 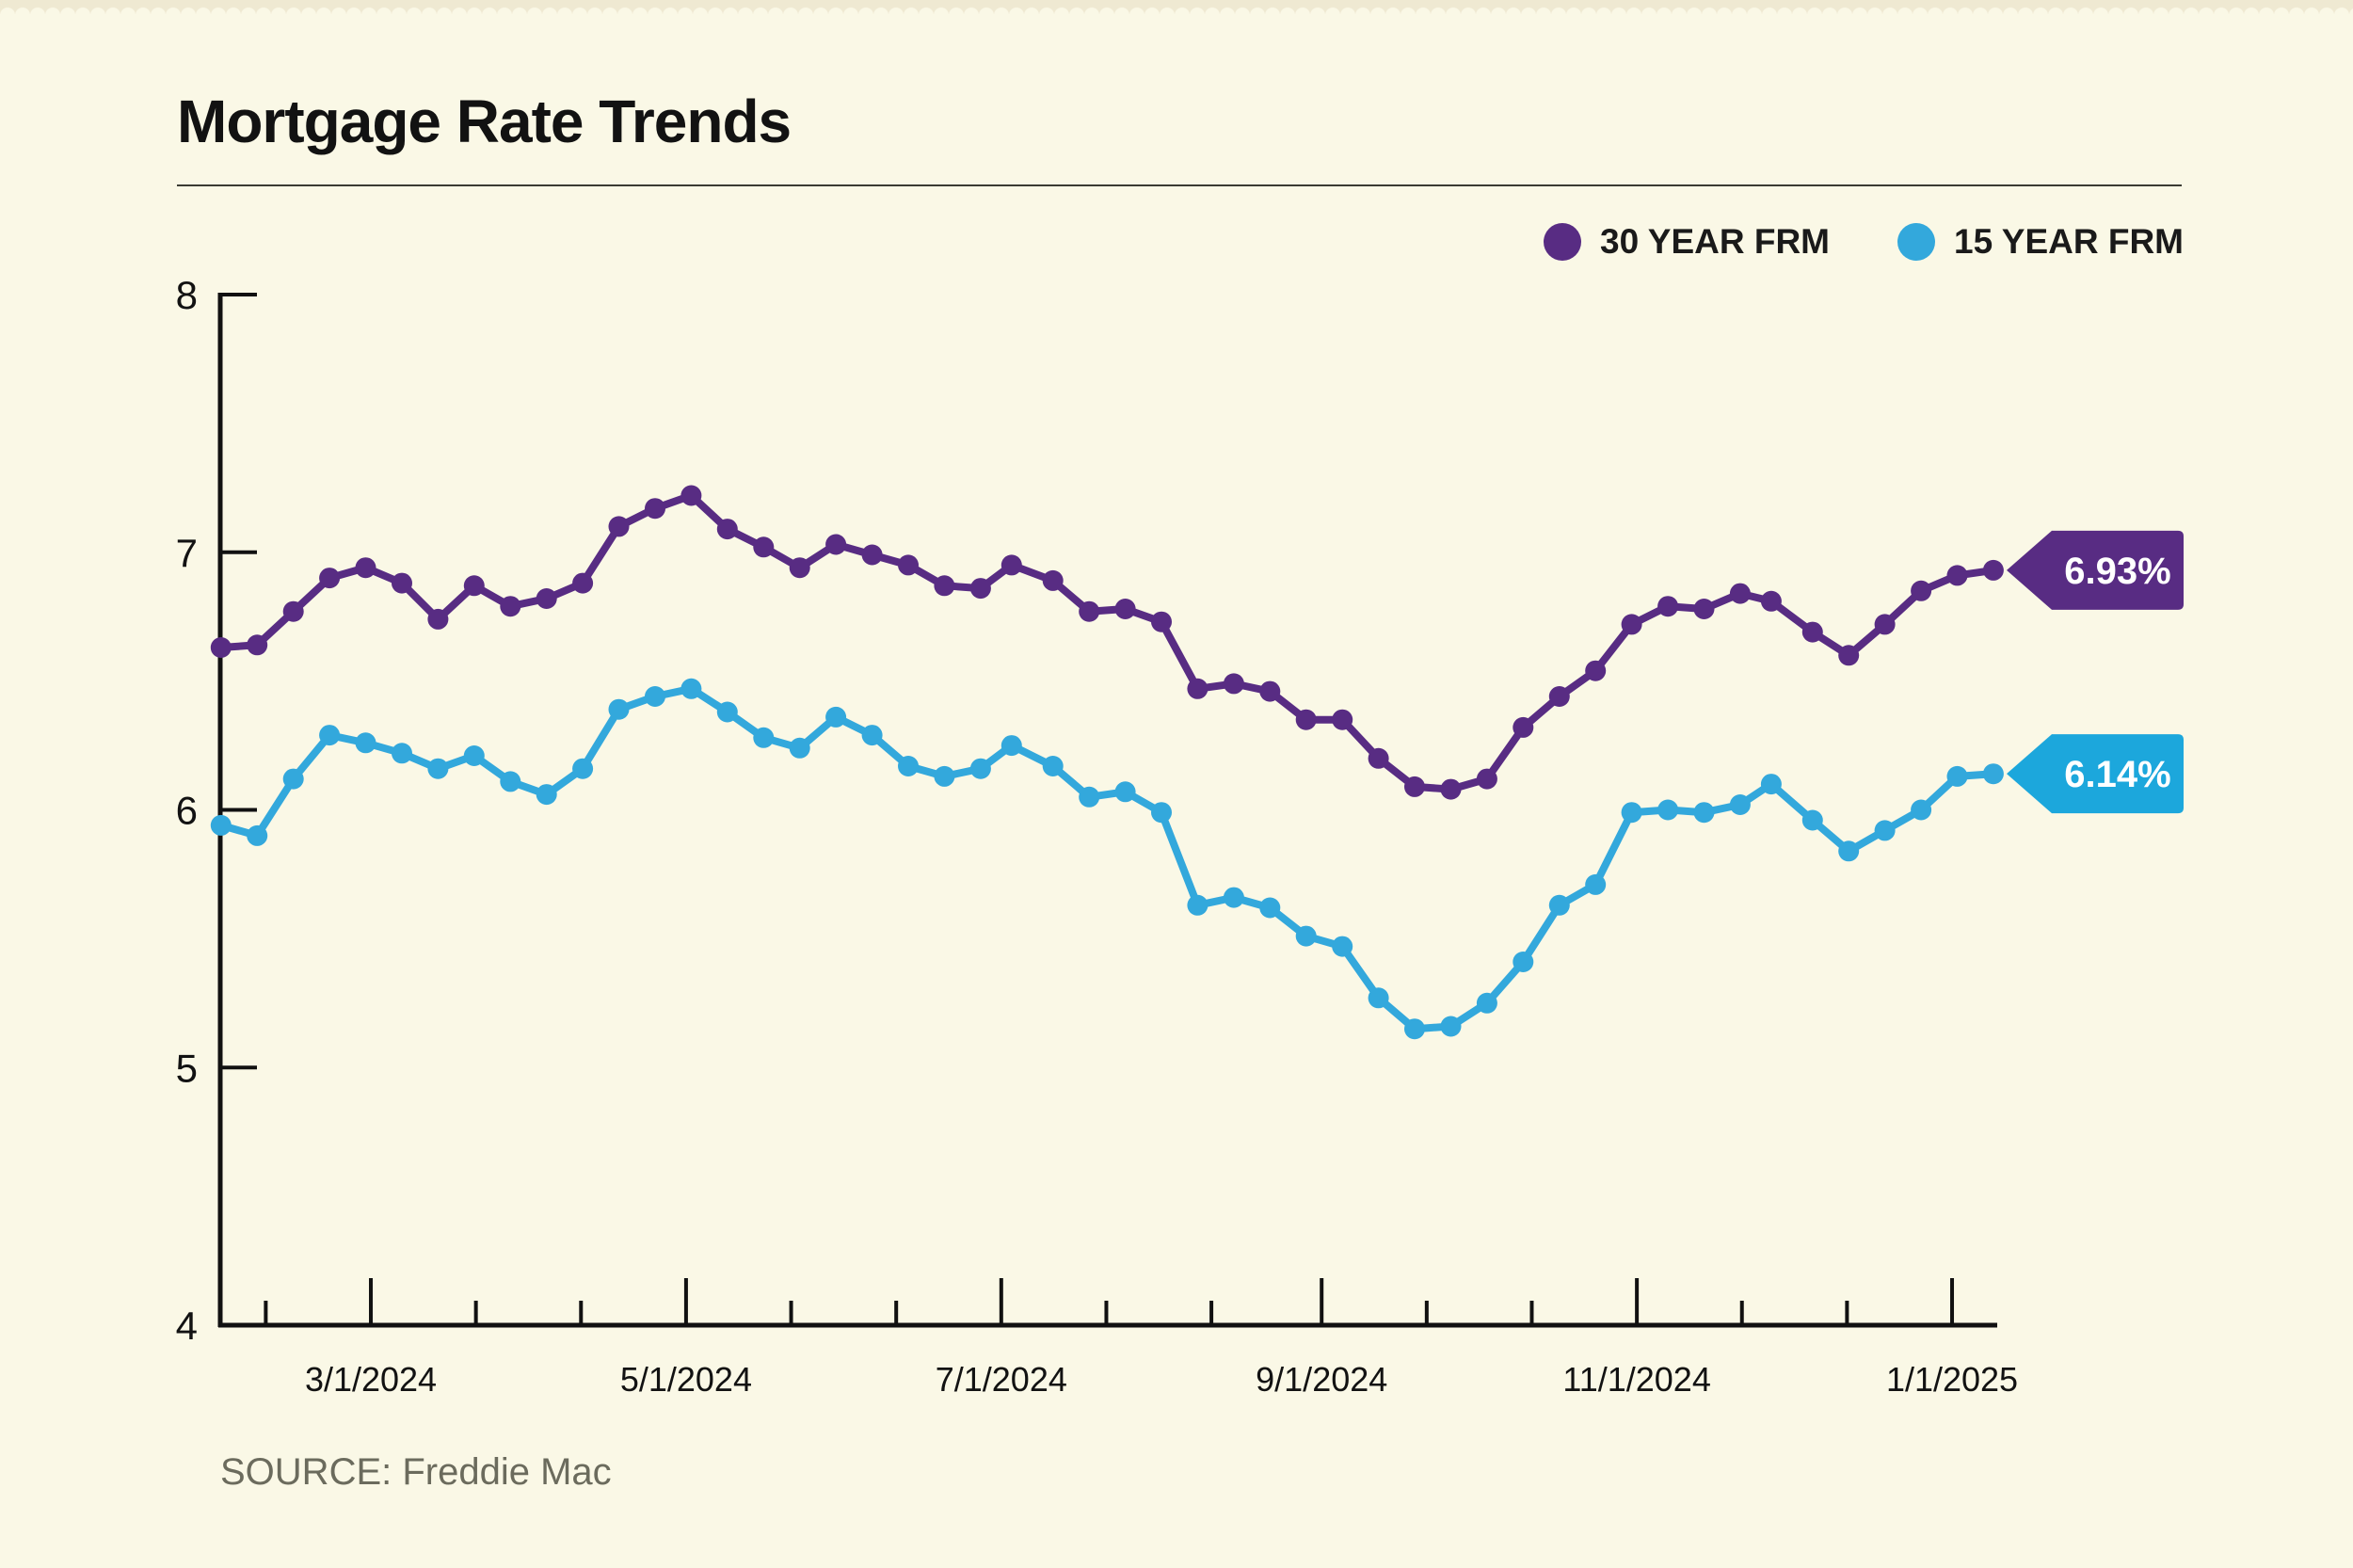 What do you see at coordinates (1687, 242) in the screenshot?
I see `legend-item-30-year-frm: 30 YEAR FRM` at bounding box center [1687, 242].